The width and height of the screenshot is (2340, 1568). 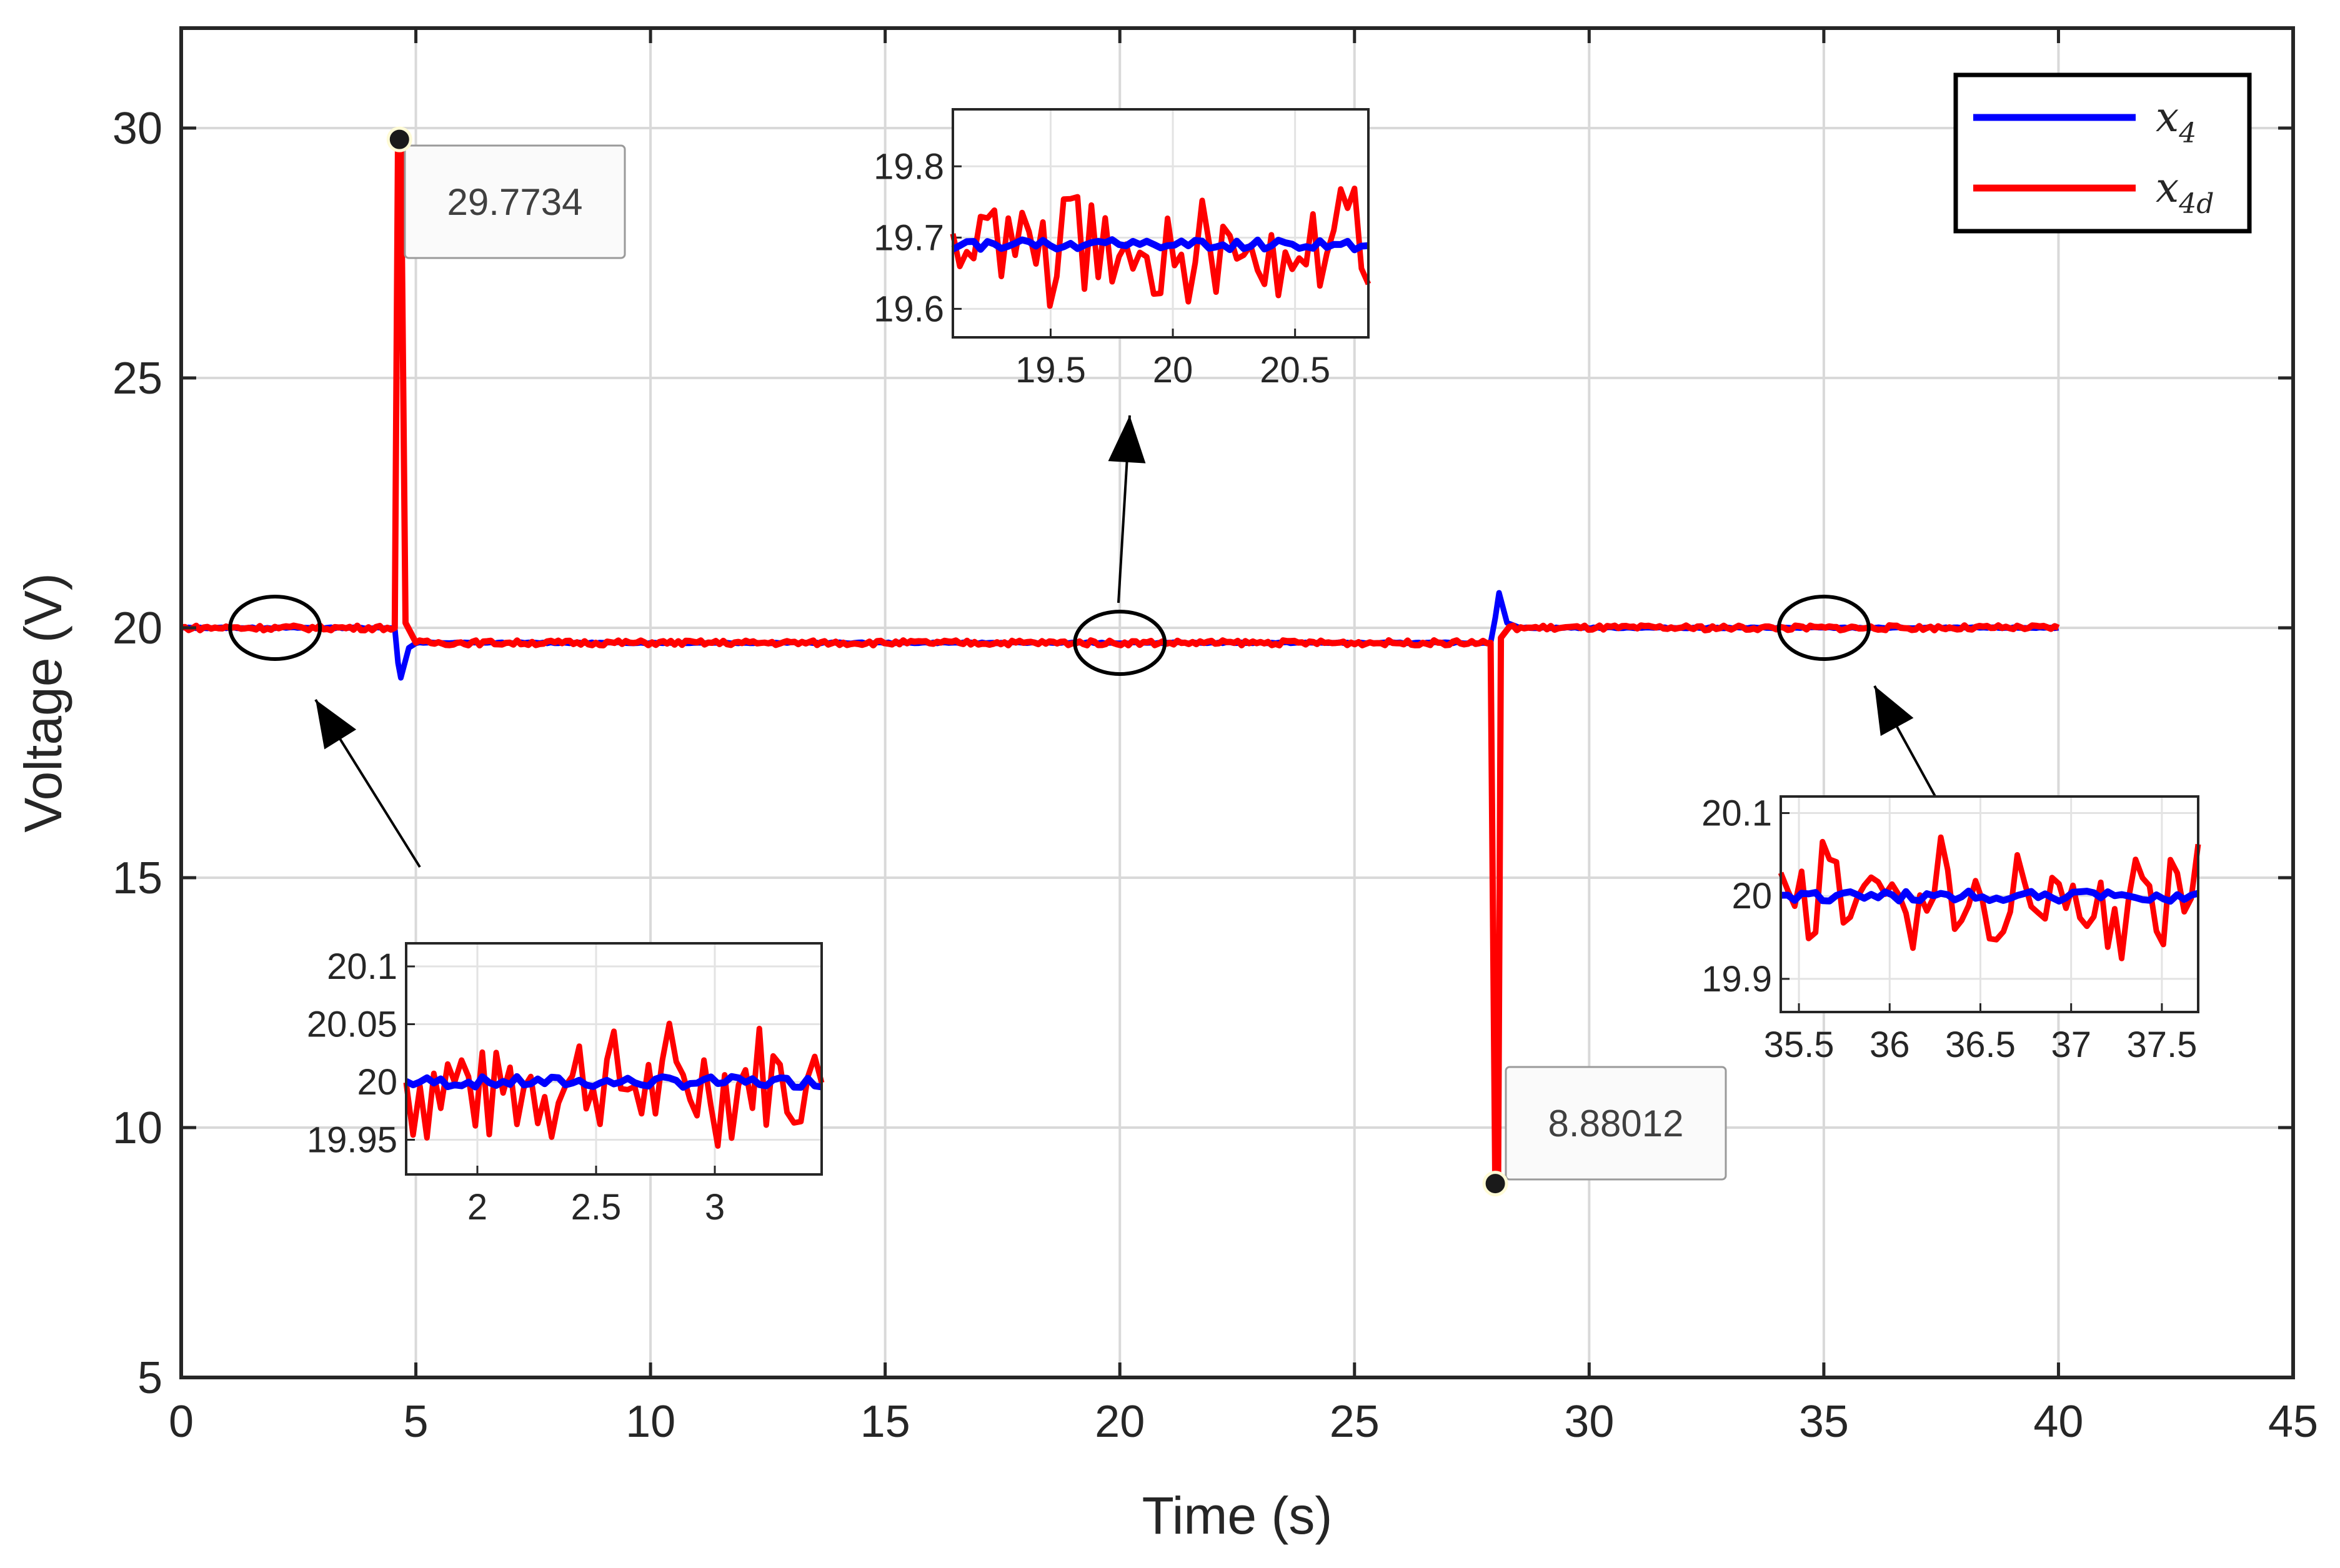 What do you see at coordinates (1295, 370) in the screenshot?
I see `inset-x-tick-label: 20.5` at bounding box center [1295, 370].